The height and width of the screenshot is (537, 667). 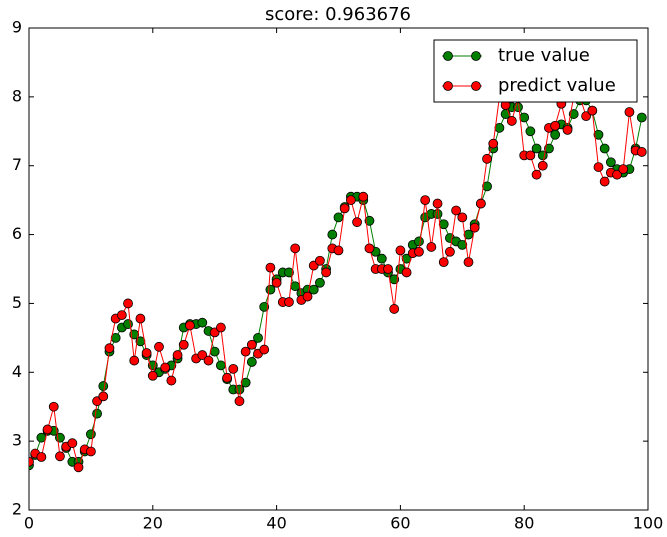 What do you see at coordinates (17, 371) in the screenshot?
I see `y-tick-label: 4` at bounding box center [17, 371].